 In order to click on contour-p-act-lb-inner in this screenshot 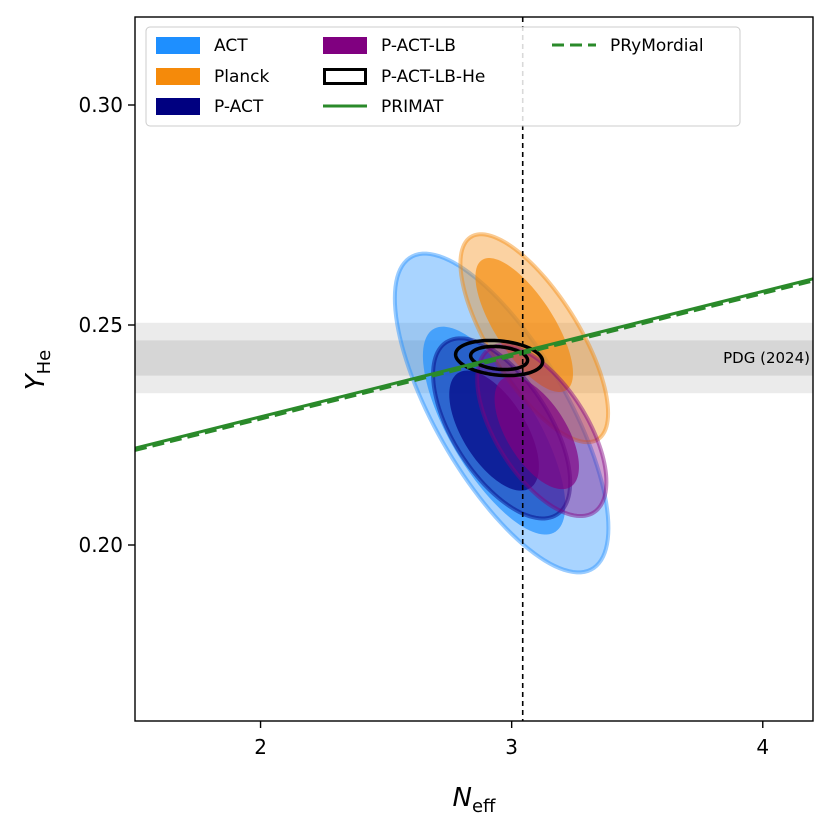, I will do `click(536, 433)`.